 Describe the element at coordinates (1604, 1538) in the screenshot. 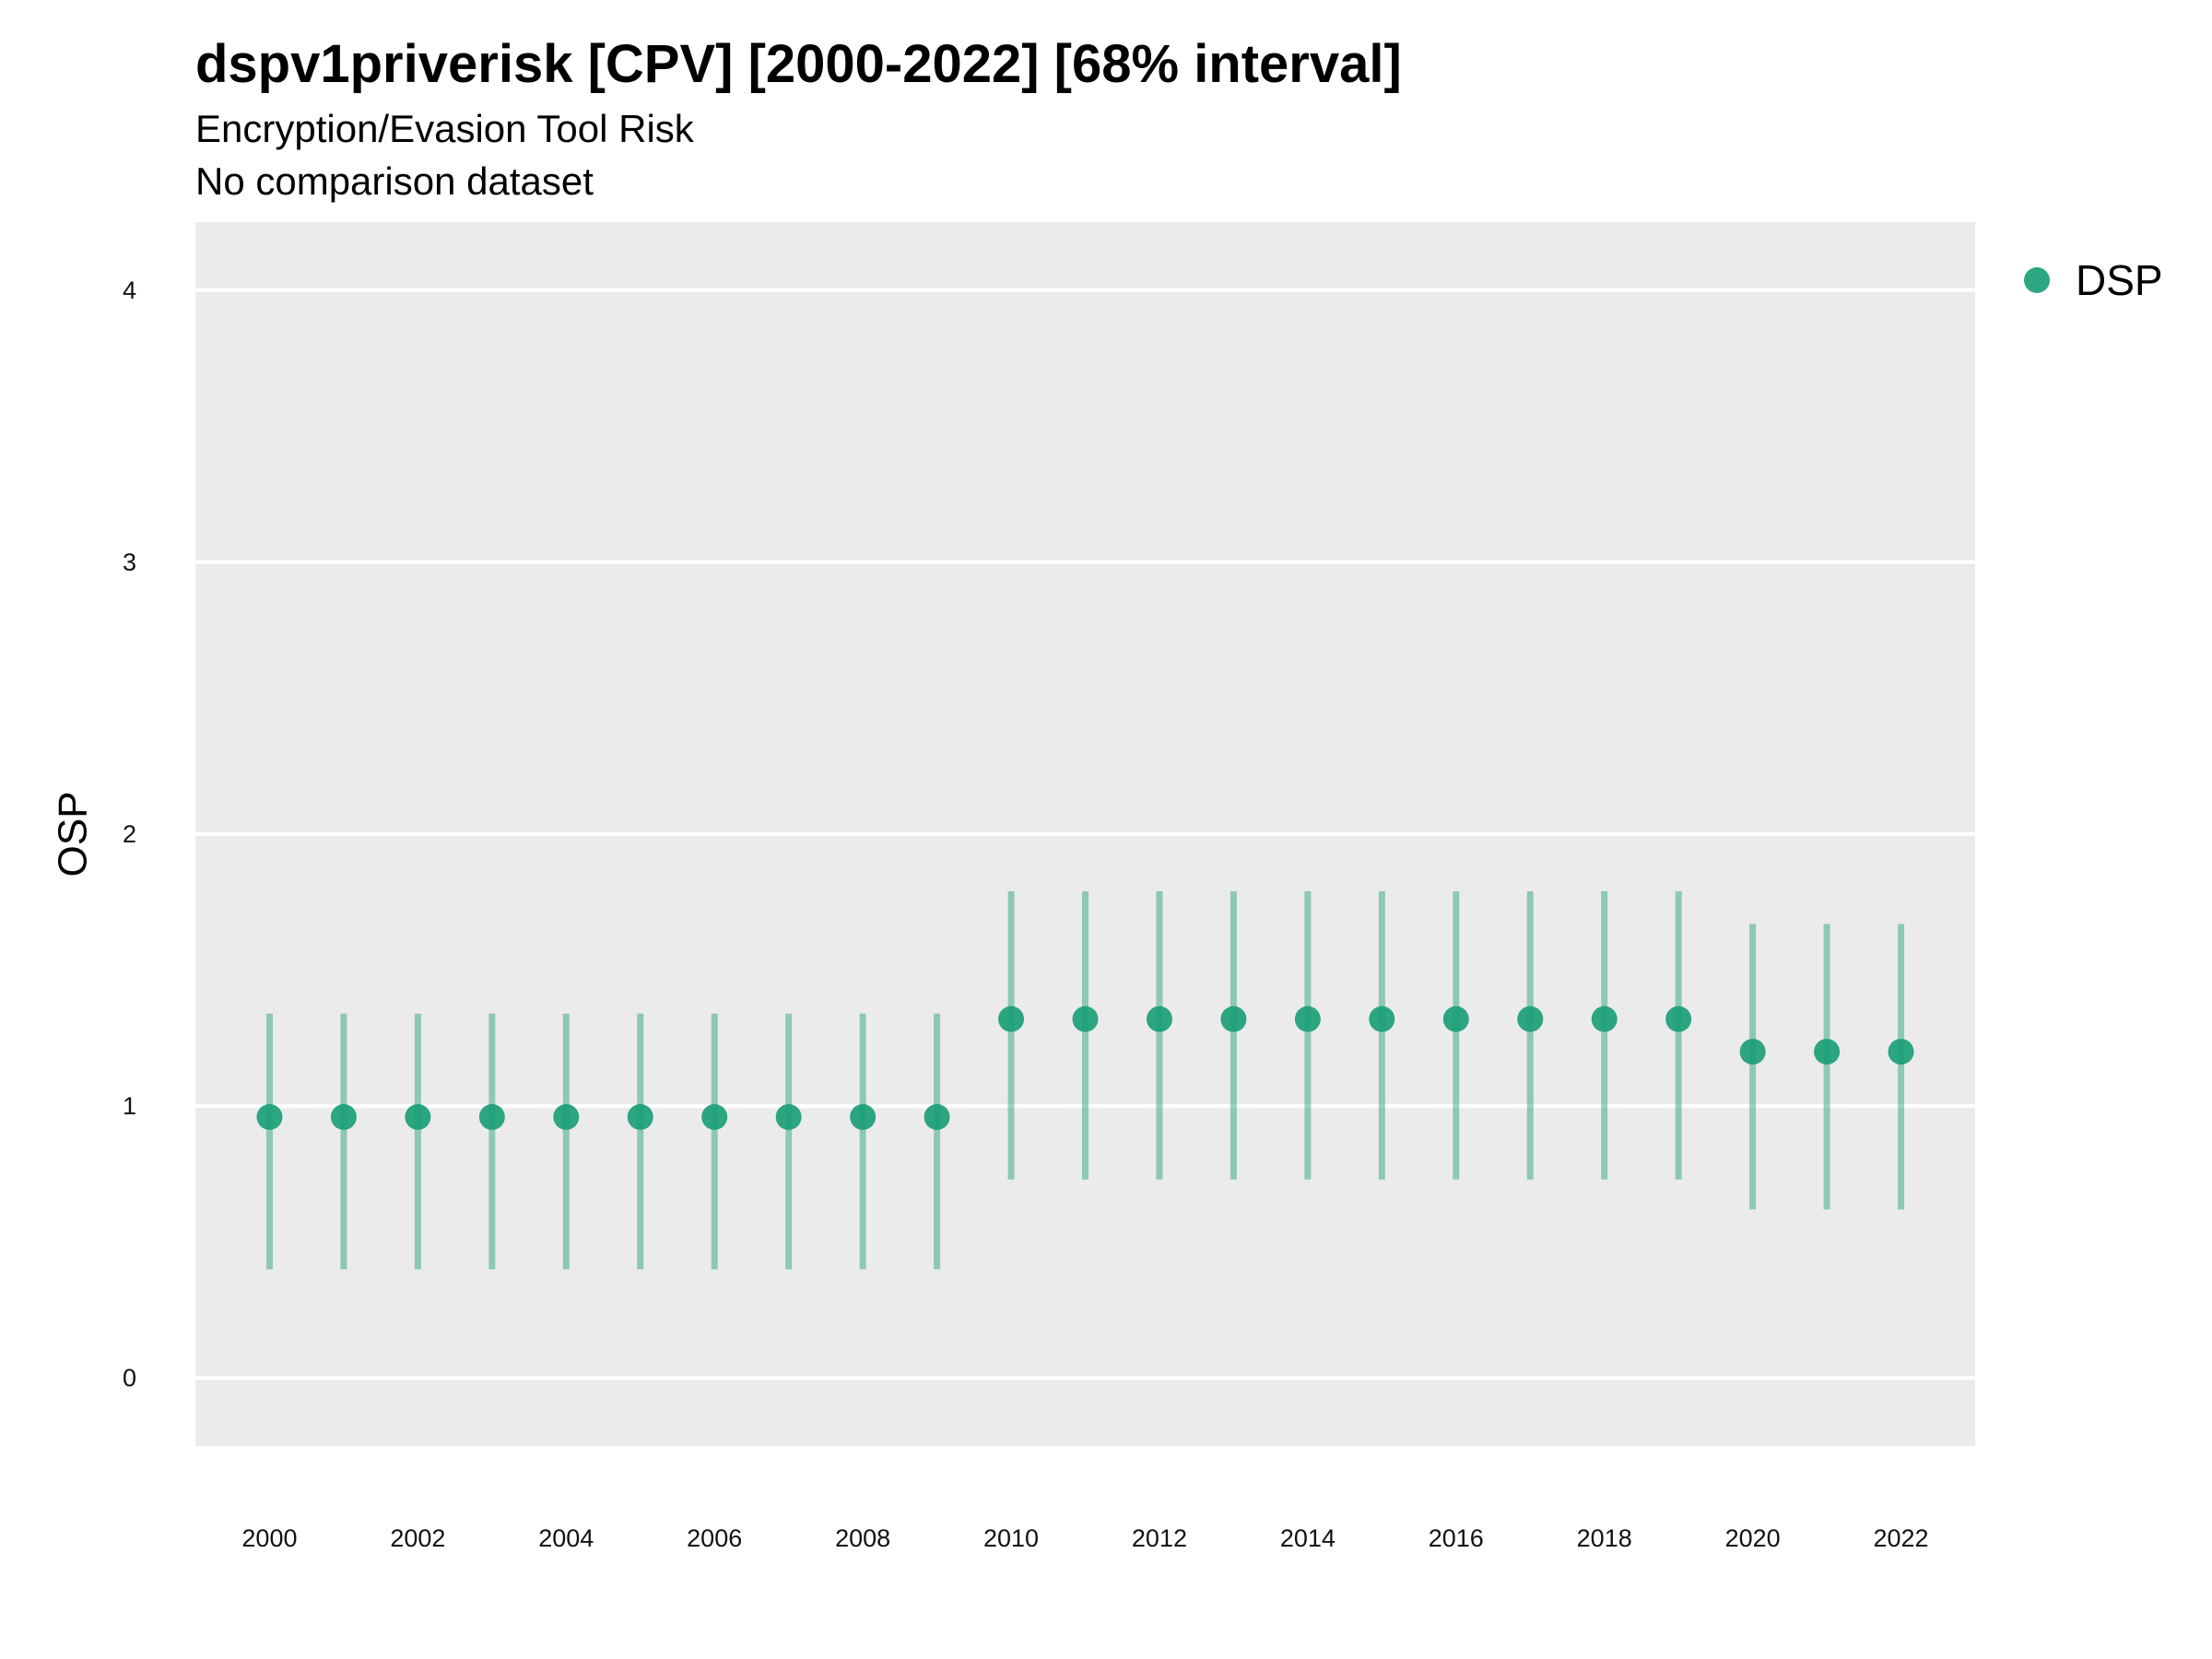

I see `x-tick-label: 2018` at that location.